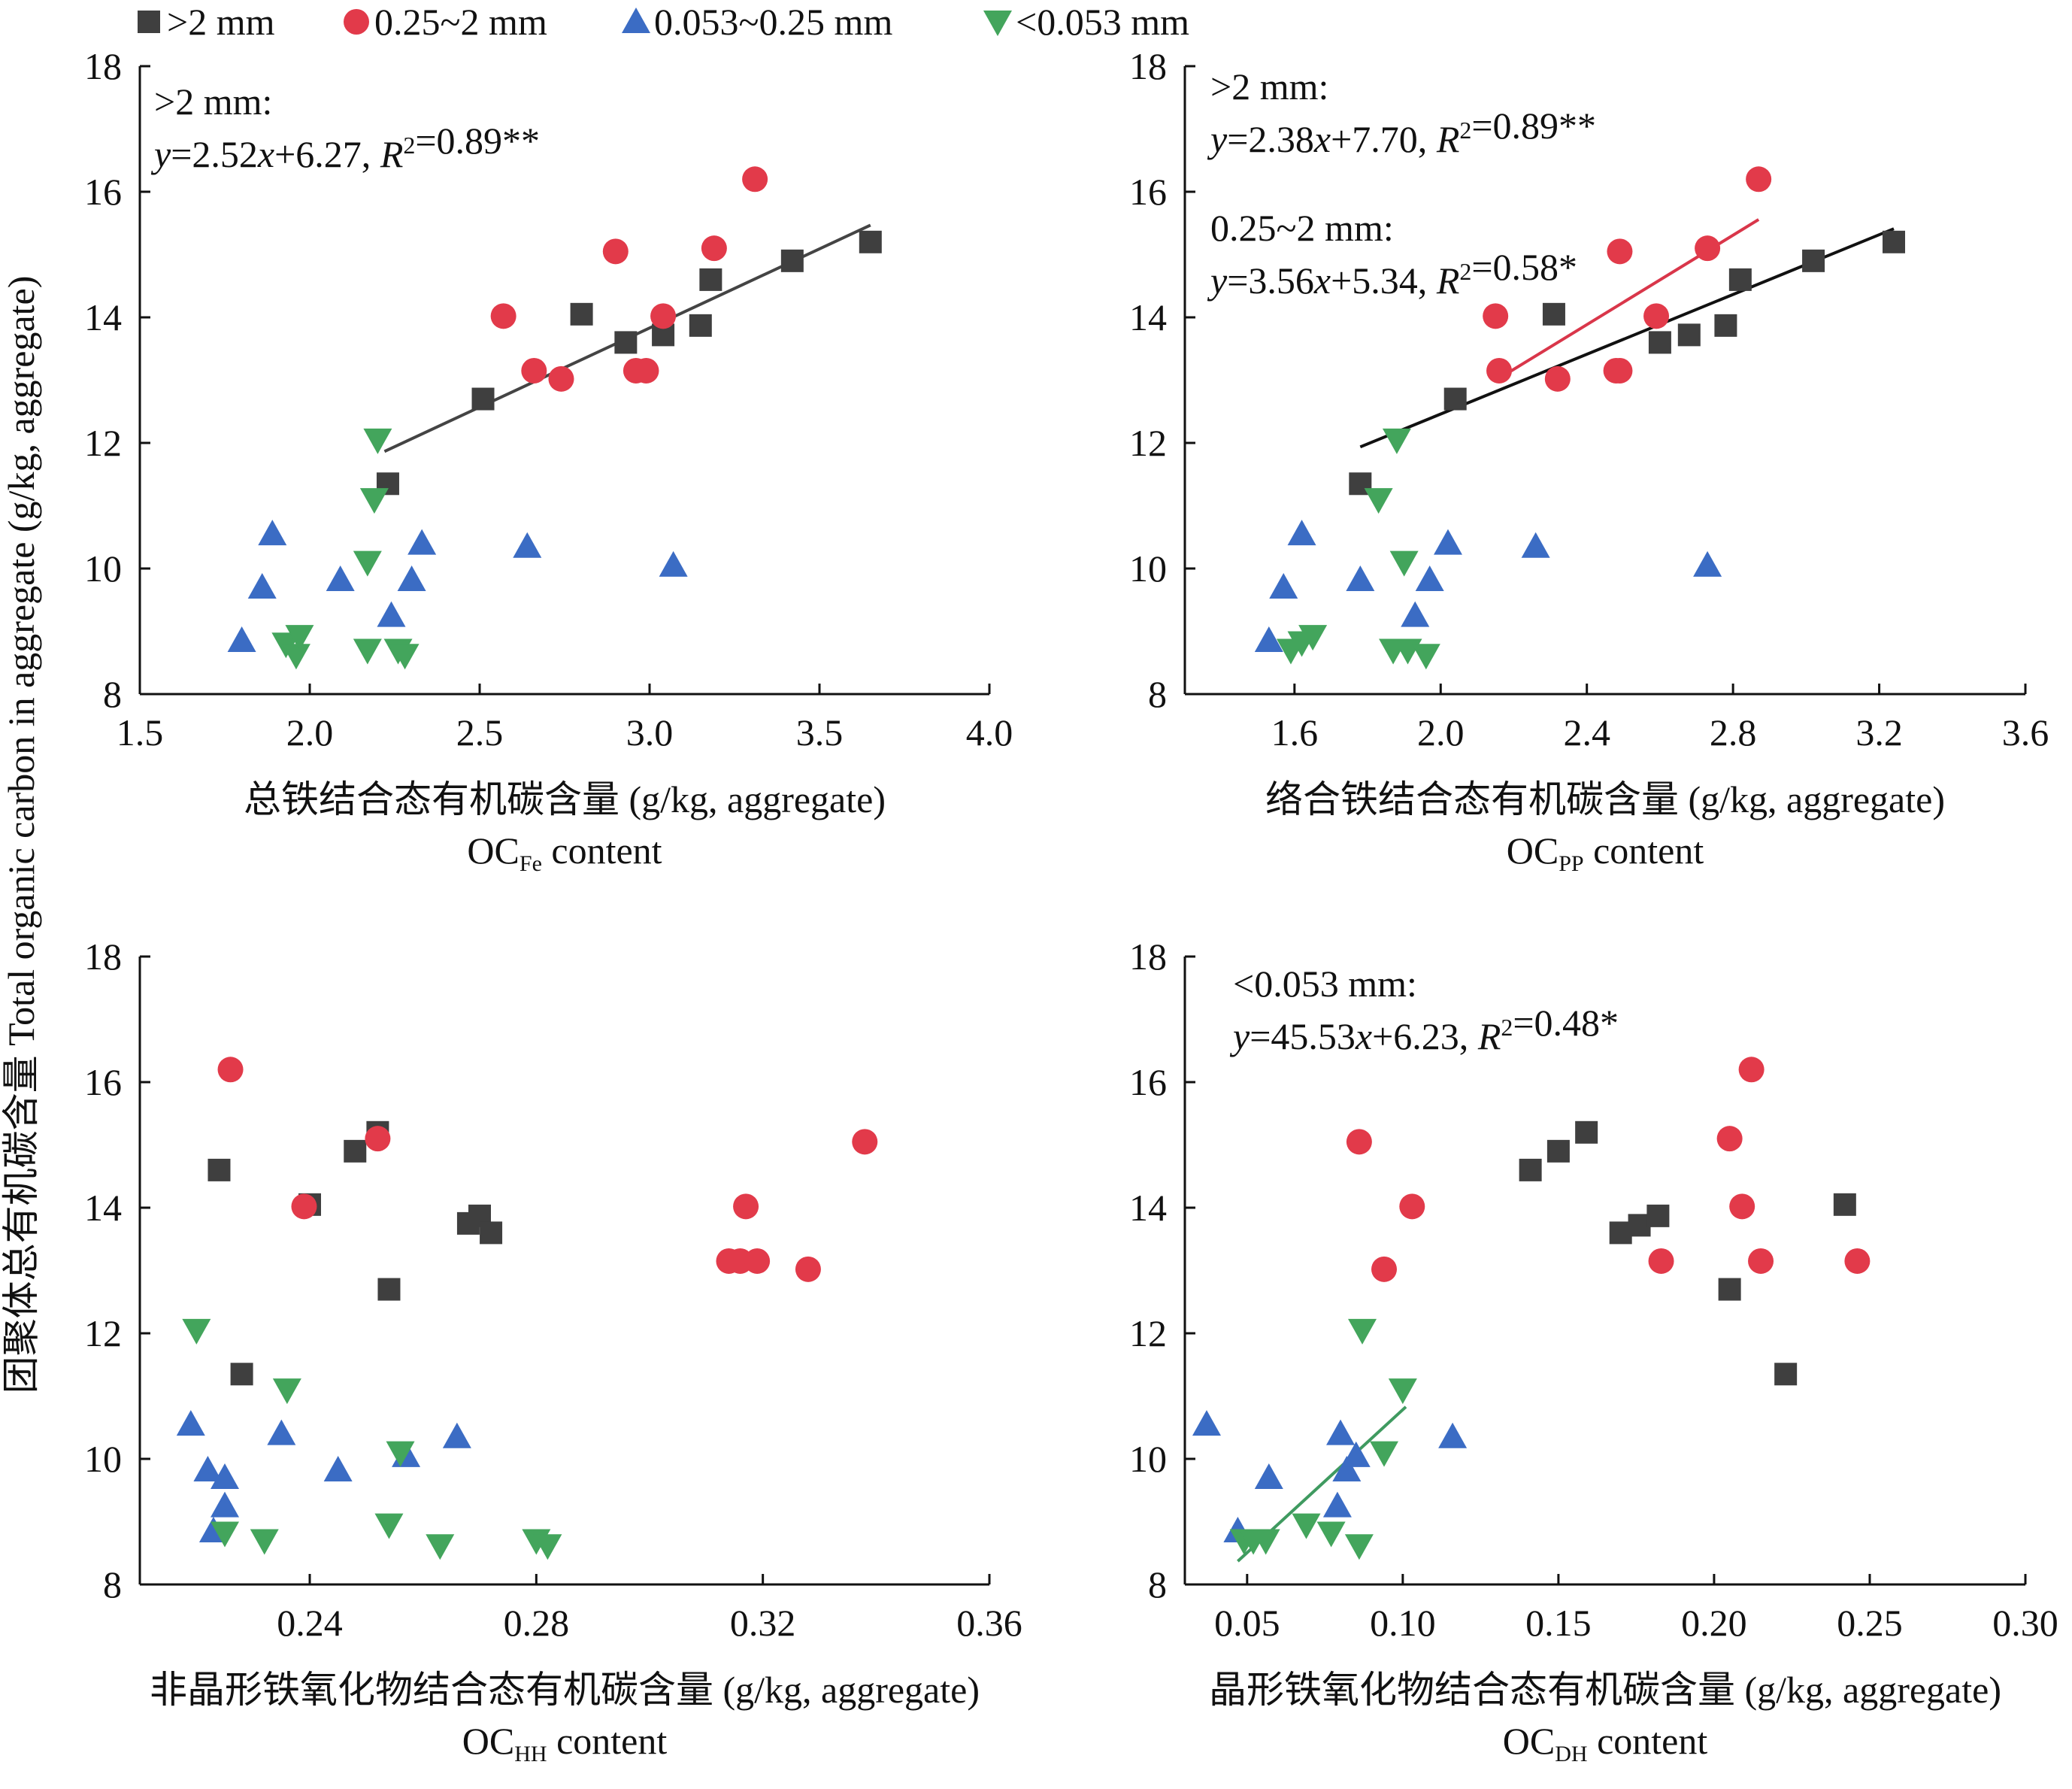  Describe the element at coordinates (1879, 732) in the screenshot. I see `x-tick-label: 3.2` at that location.